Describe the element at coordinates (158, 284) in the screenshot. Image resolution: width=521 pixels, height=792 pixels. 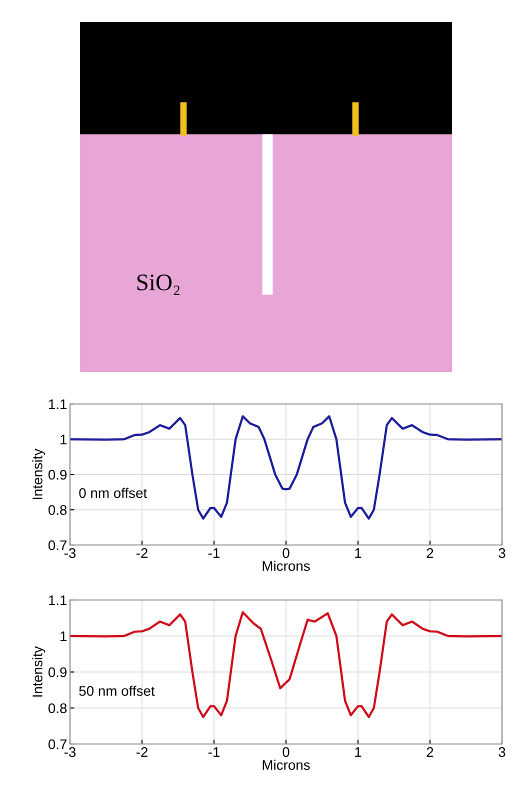
I see `text: SiO₂` at that location.